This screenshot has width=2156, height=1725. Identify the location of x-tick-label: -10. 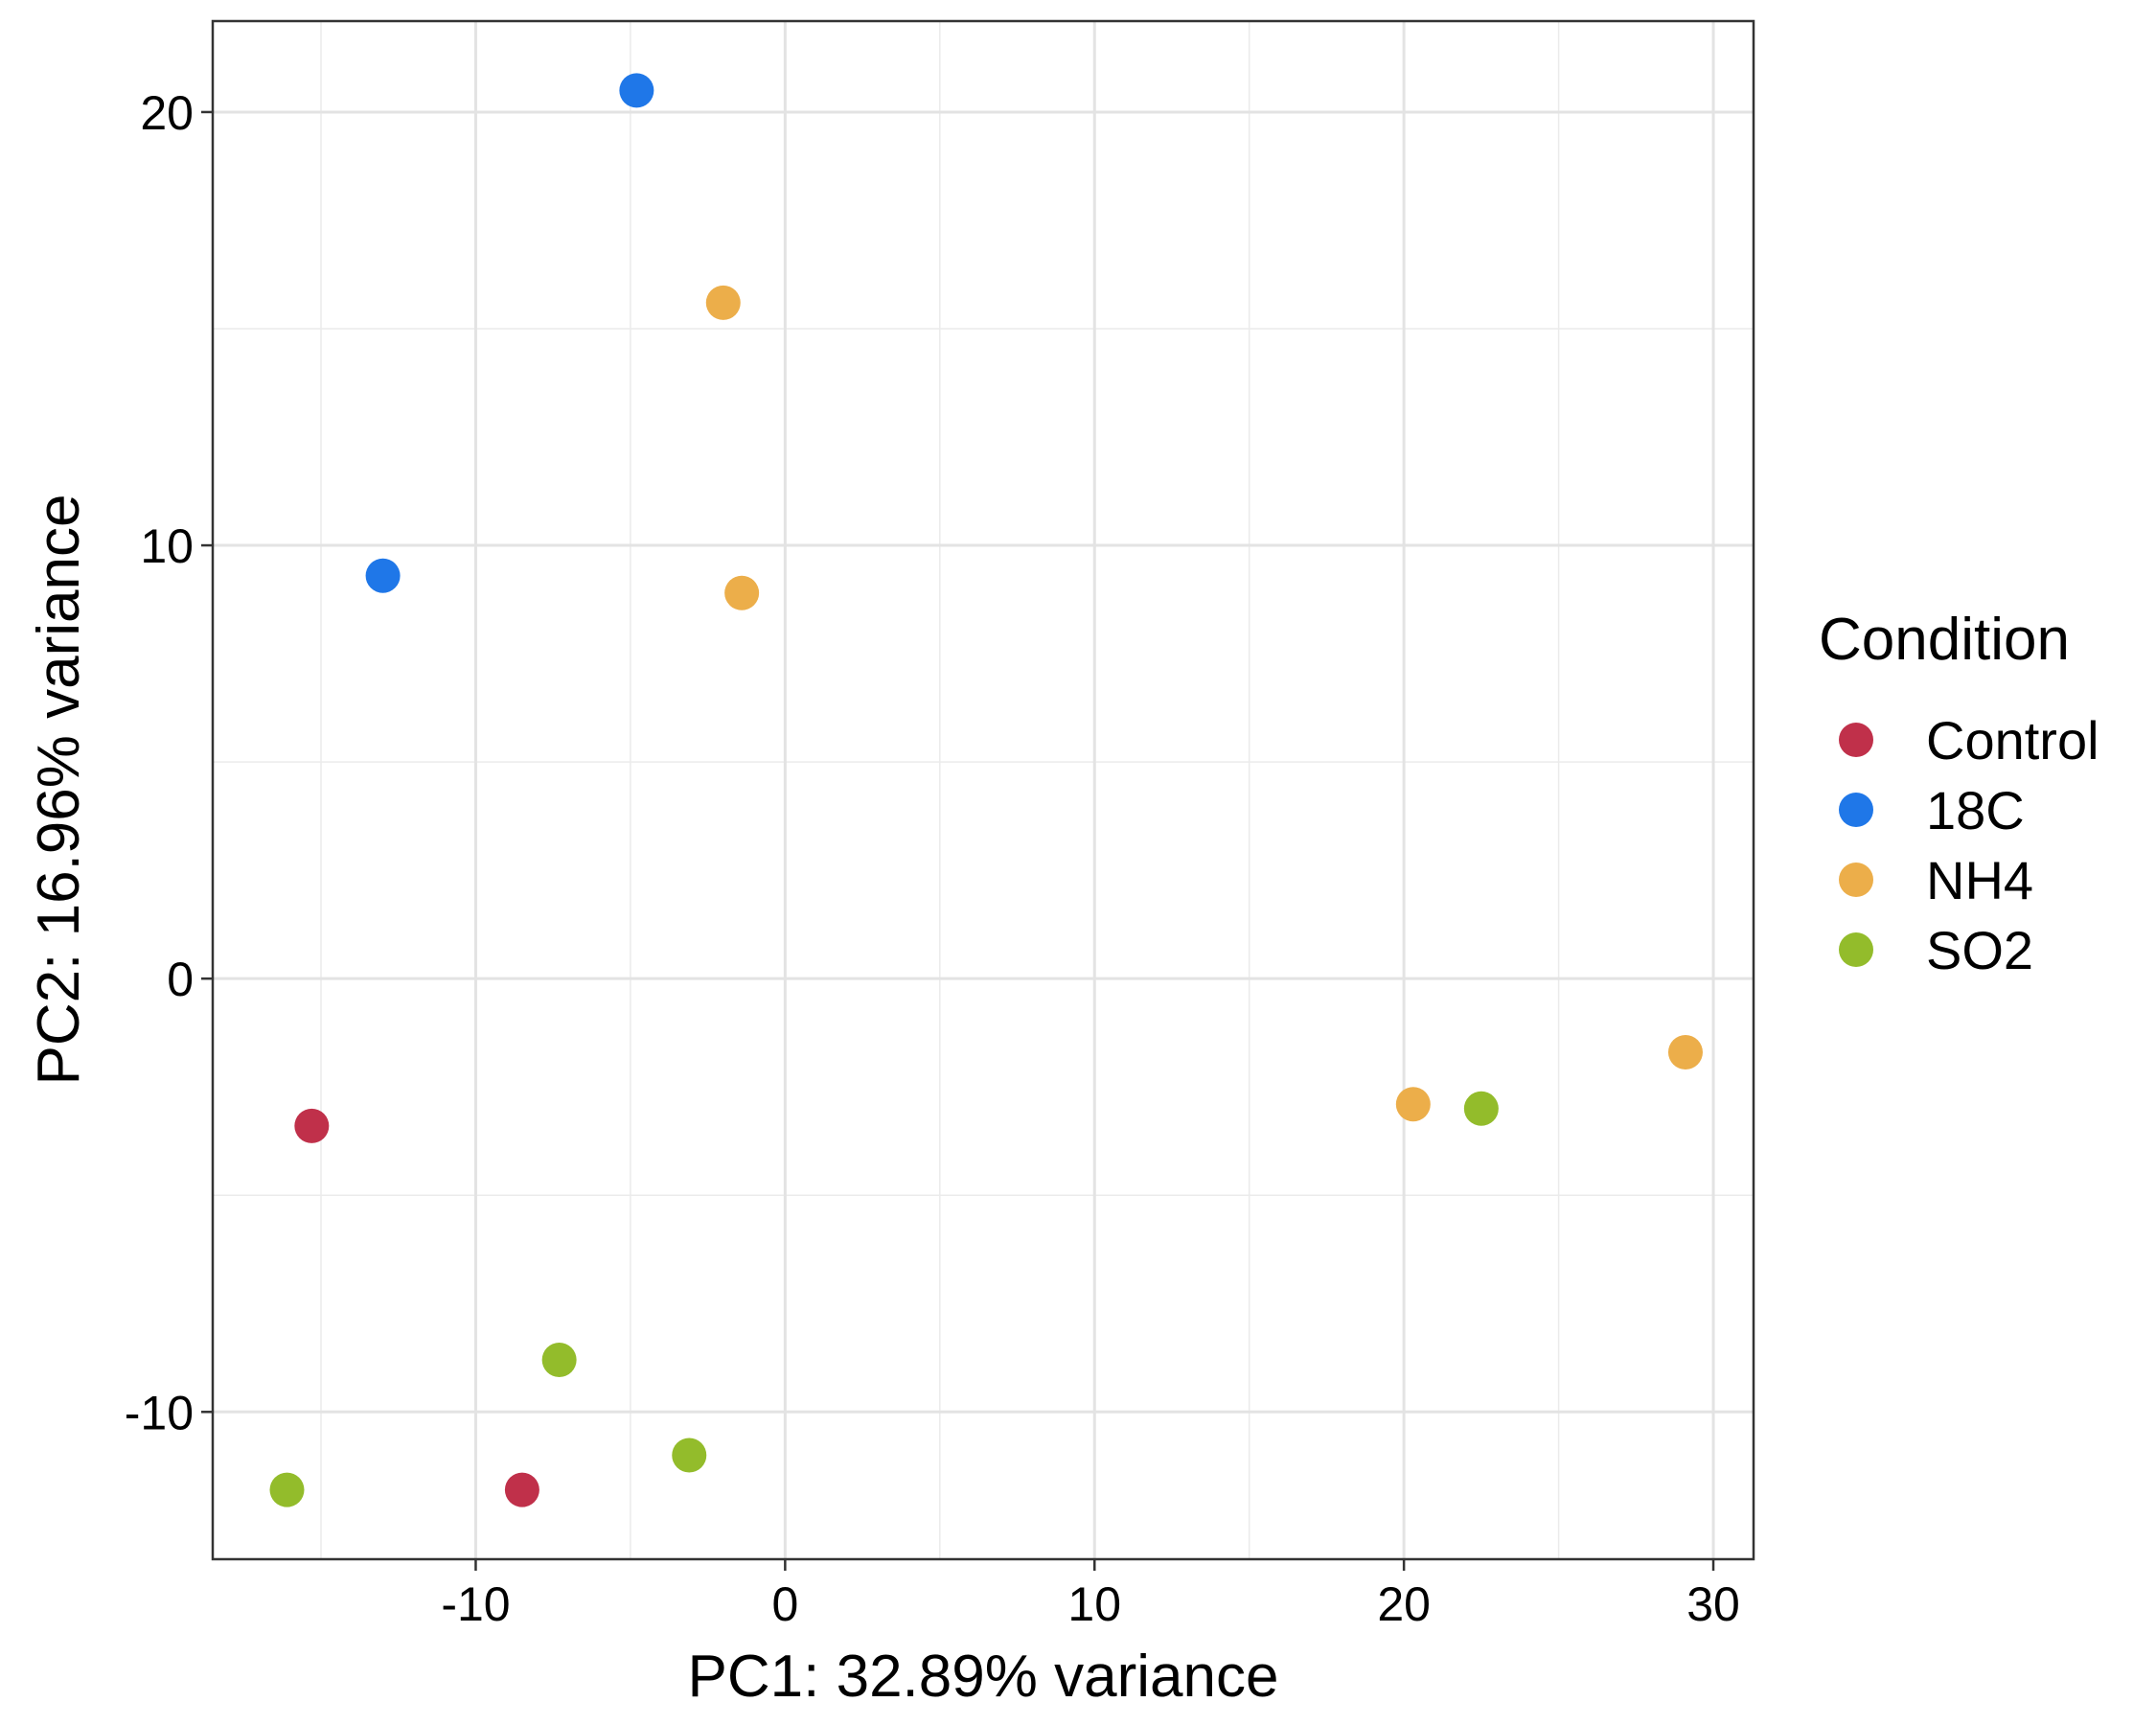
(475, 1604).